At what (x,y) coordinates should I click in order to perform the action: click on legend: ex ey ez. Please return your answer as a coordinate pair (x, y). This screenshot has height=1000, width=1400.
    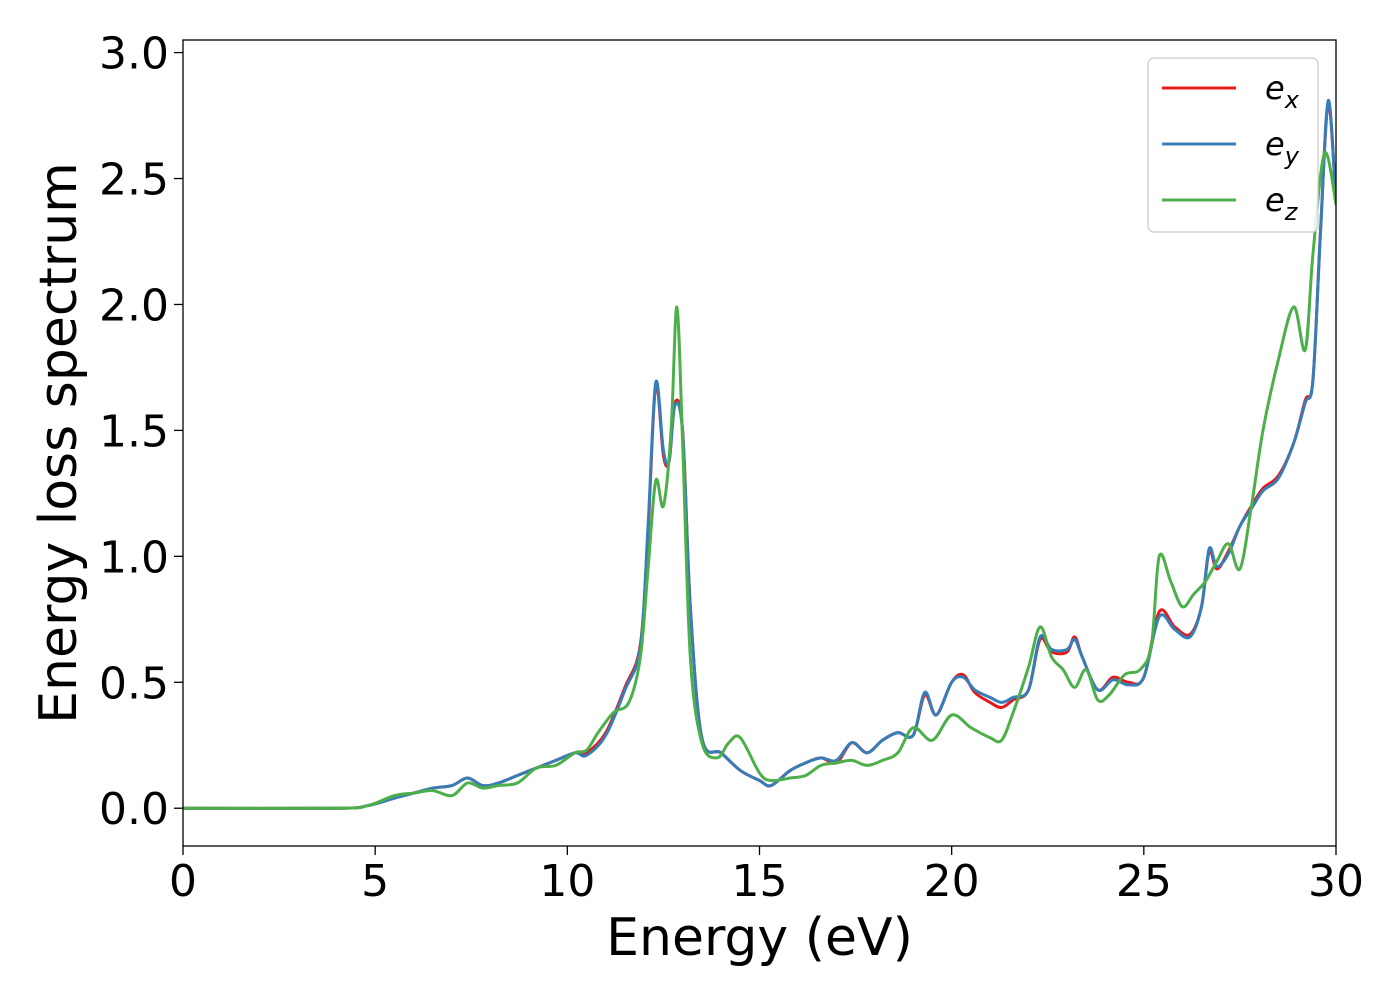
    Looking at the image, I should click on (1233, 145).